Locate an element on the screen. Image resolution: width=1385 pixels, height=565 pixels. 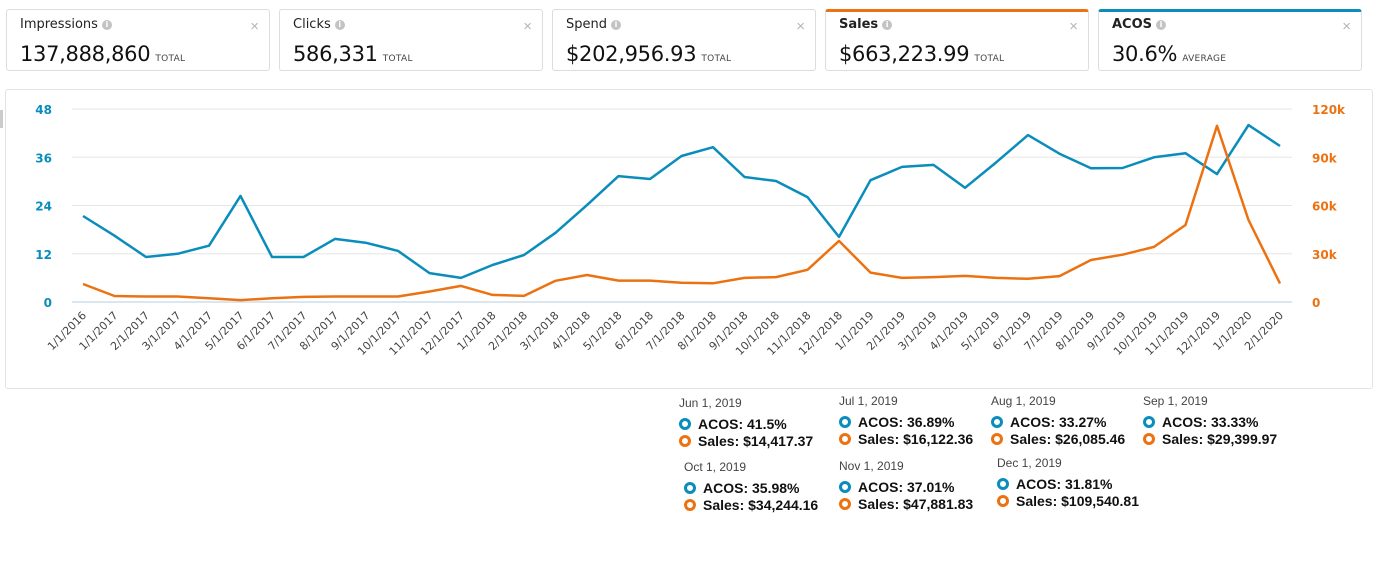
y-right-tick-label: 60k is located at coordinates (1325, 207).